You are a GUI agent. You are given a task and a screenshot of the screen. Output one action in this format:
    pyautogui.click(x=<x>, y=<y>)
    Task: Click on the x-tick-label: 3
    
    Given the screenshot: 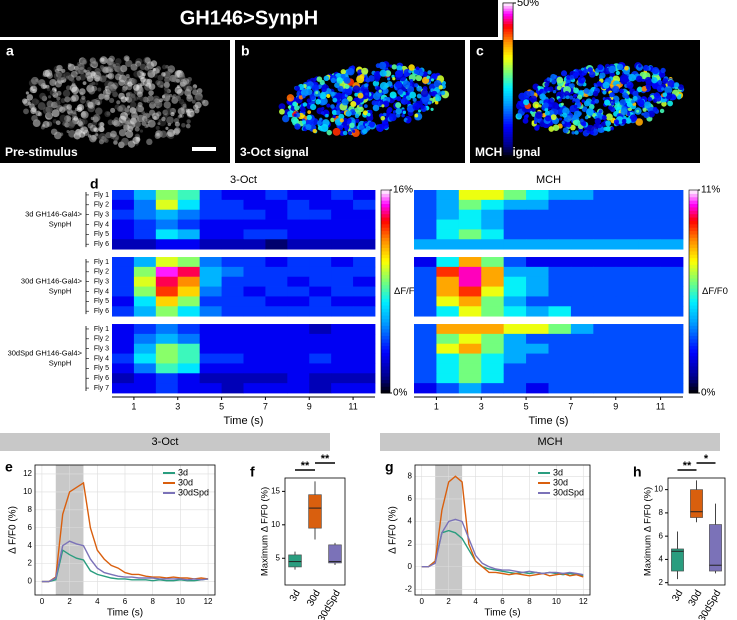 What is the action you would take?
    pyautogui.click(x=481, y=406)
    